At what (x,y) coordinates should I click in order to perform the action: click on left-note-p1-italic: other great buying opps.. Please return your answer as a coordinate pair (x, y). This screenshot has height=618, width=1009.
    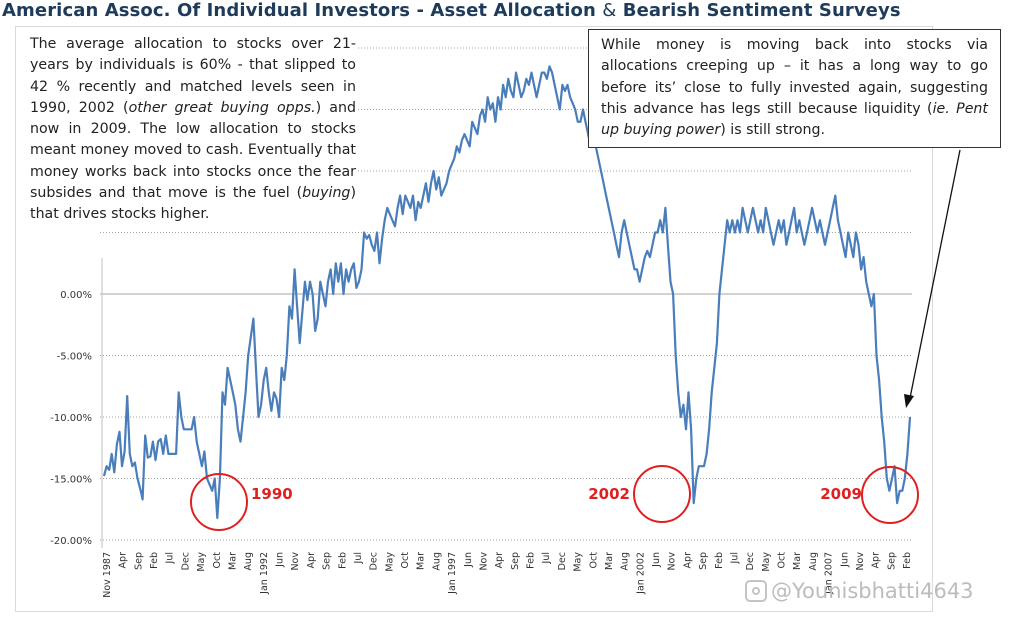
    Looking at the image, I should click on (222, 107).